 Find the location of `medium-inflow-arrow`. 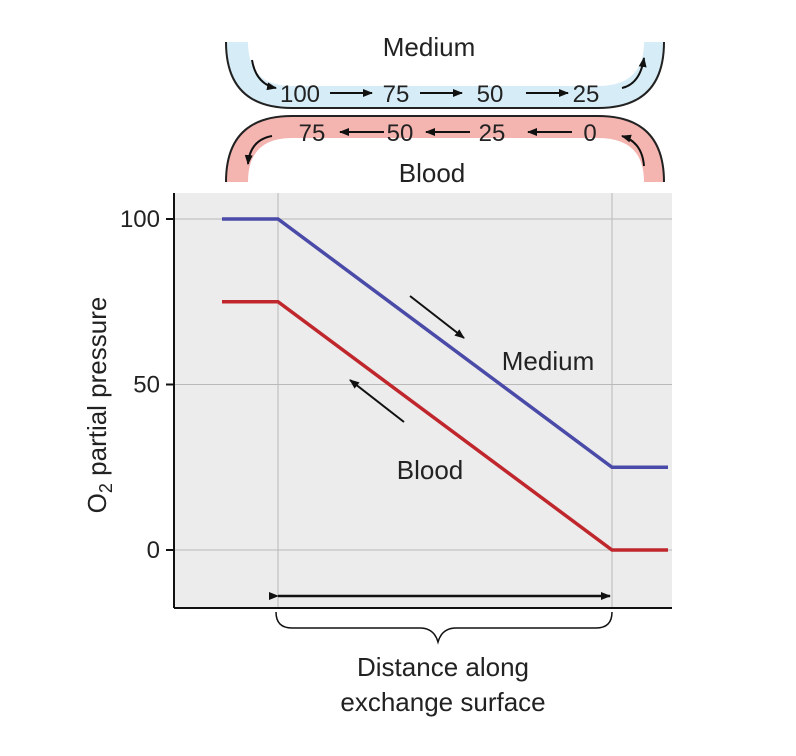

medium-inflow-arrow is located at coordinates (264, 75).